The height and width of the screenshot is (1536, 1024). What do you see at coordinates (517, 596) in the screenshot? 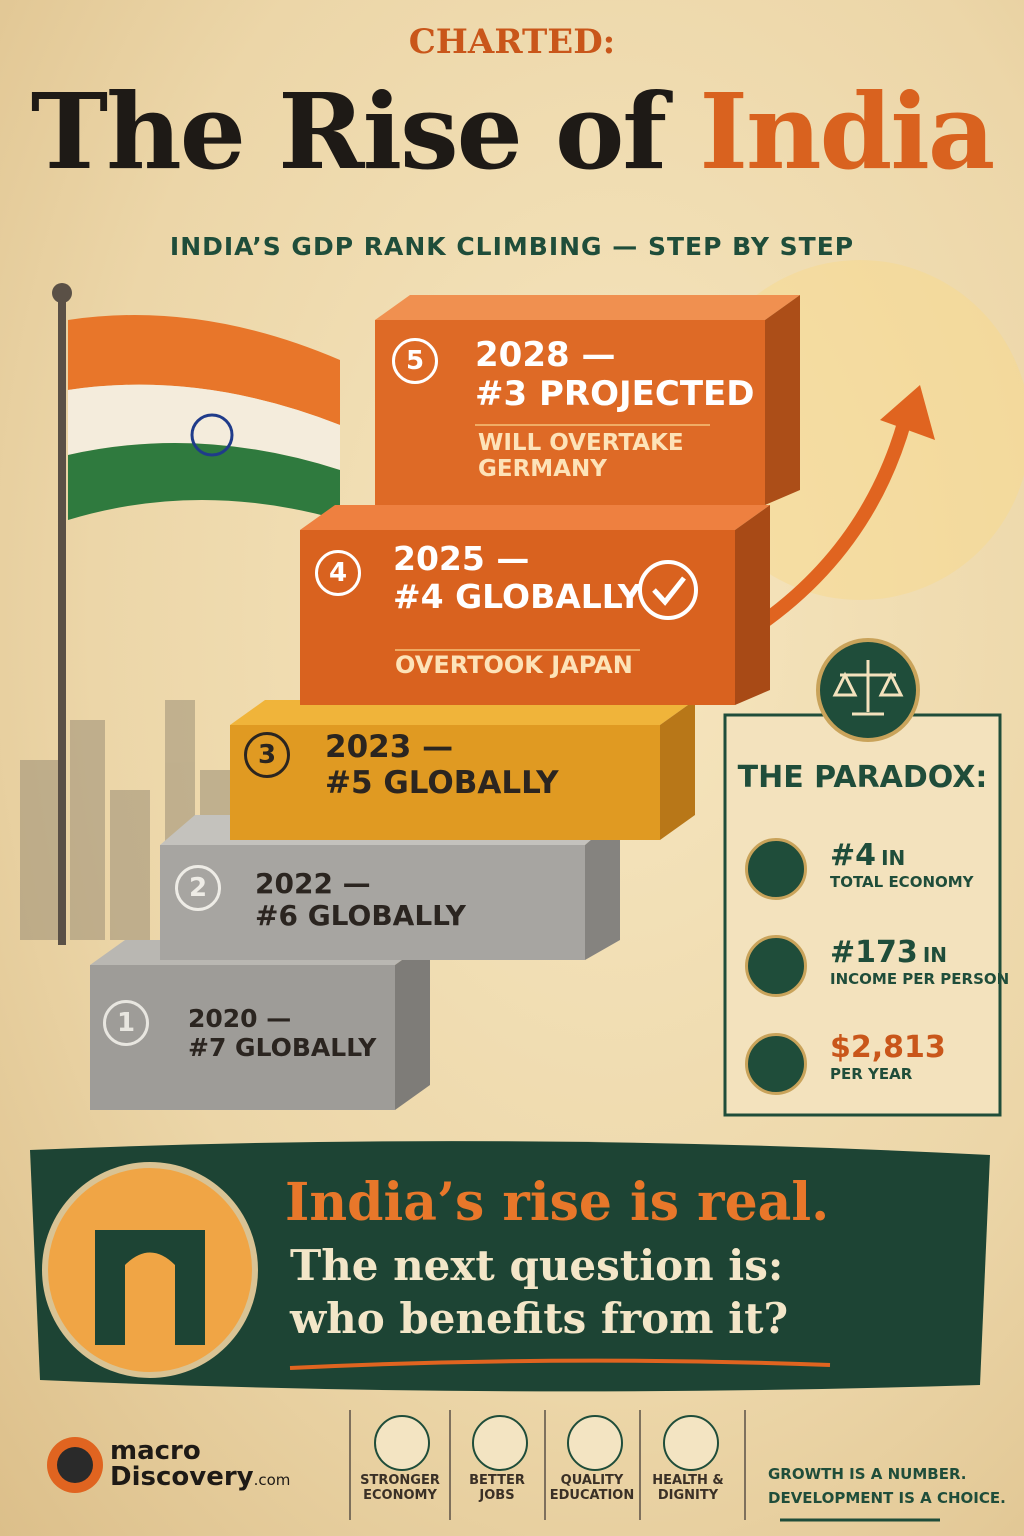
I see `step-rank: #4 GLOBALLY` at bounding box center [517, 596].